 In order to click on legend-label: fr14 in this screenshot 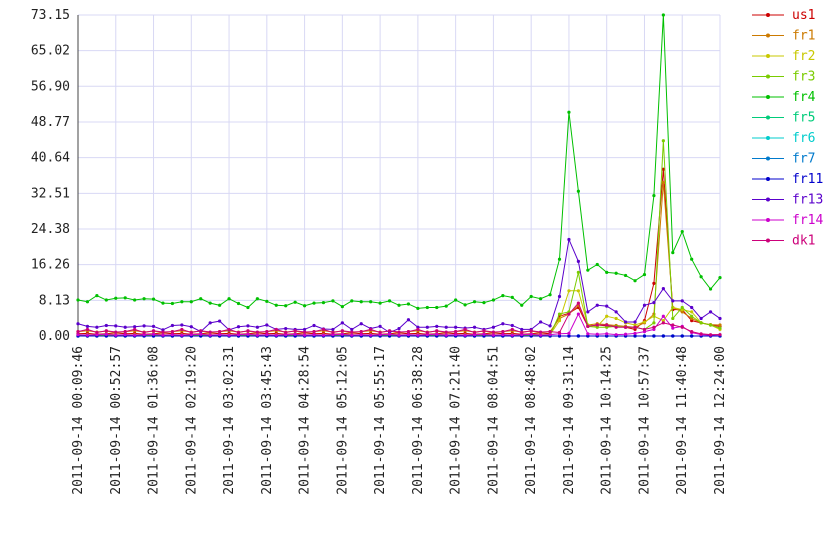, I will do `click(807, 220)`.